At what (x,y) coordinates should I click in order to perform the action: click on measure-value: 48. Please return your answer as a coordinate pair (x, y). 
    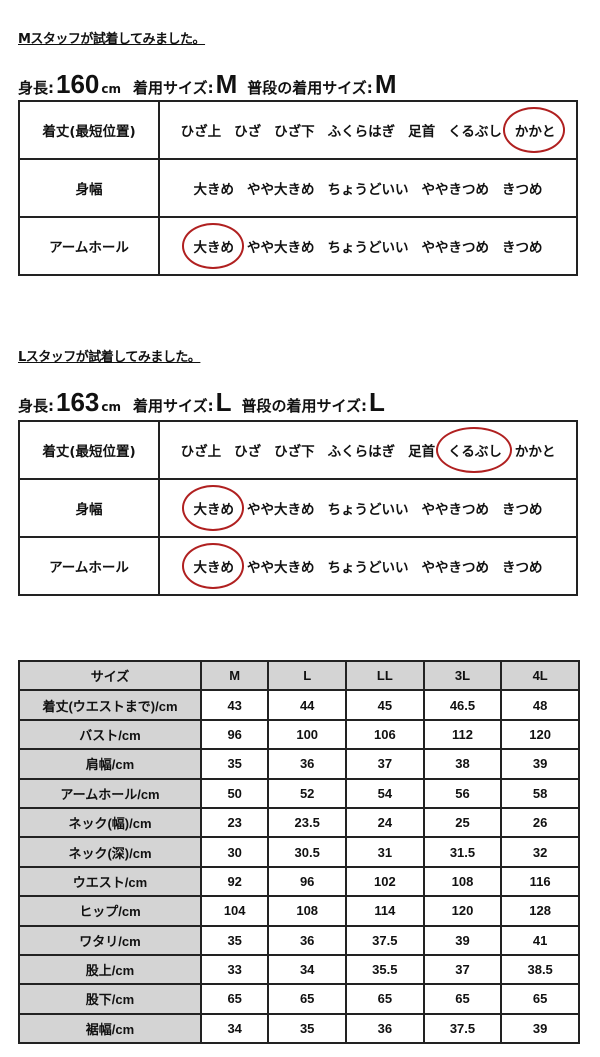
    Looking at the image, I should click on (540, 705).